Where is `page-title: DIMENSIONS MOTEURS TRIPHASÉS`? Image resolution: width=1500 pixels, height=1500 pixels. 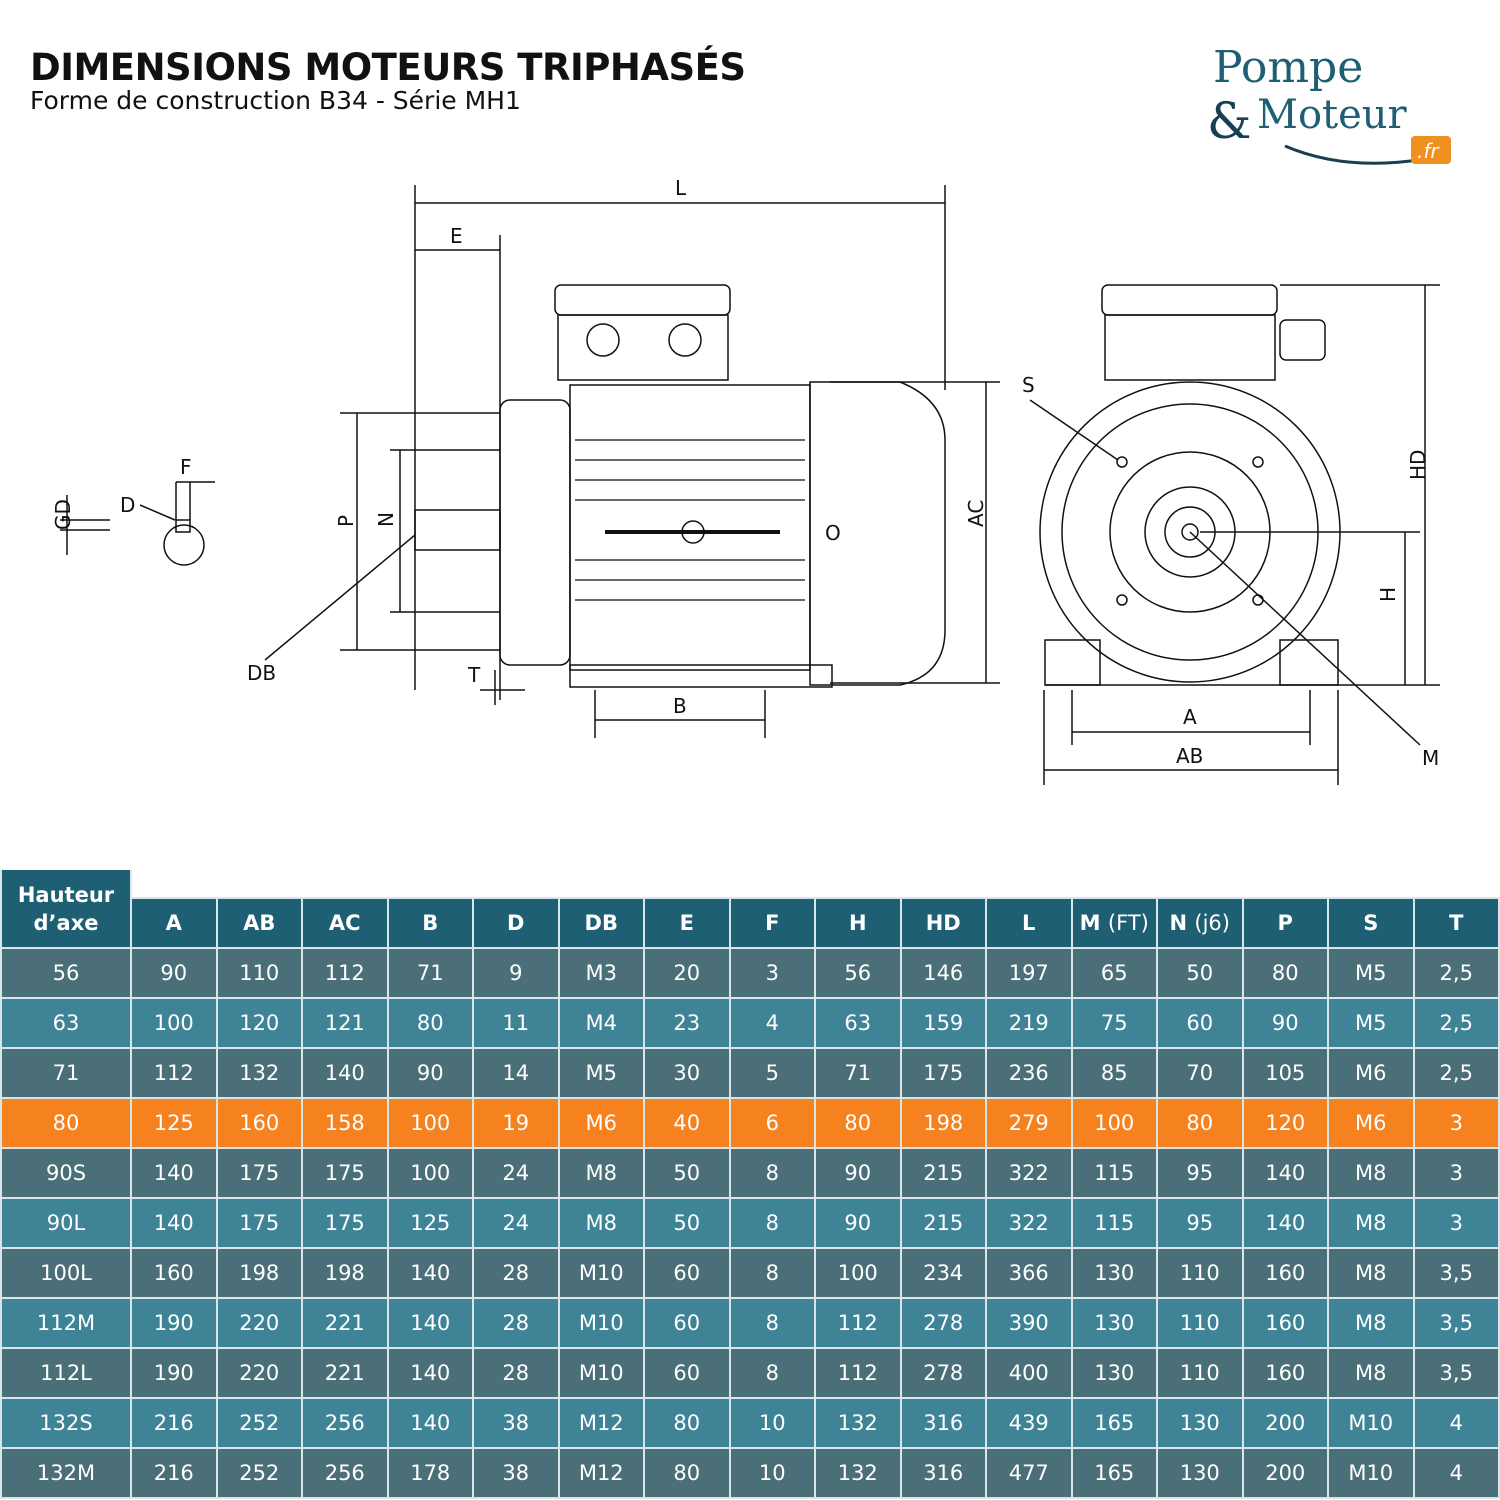
page-title: DIMENSIONS MOTEURS TRIPHASÉS is located at coordinates (388, 67).